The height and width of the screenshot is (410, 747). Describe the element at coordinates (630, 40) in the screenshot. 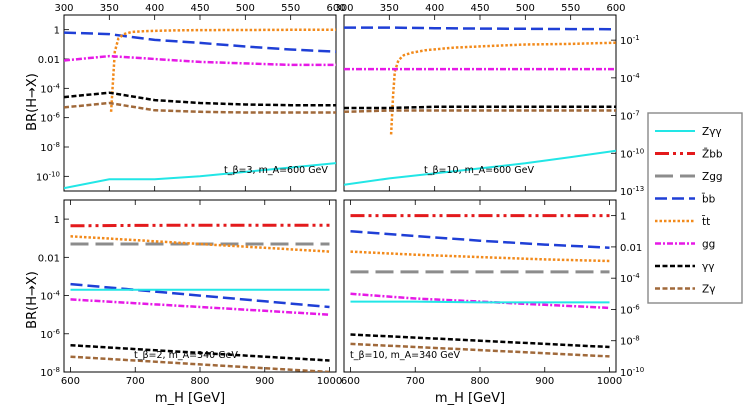

I see `tick-label: 10⁻¹` at that location.